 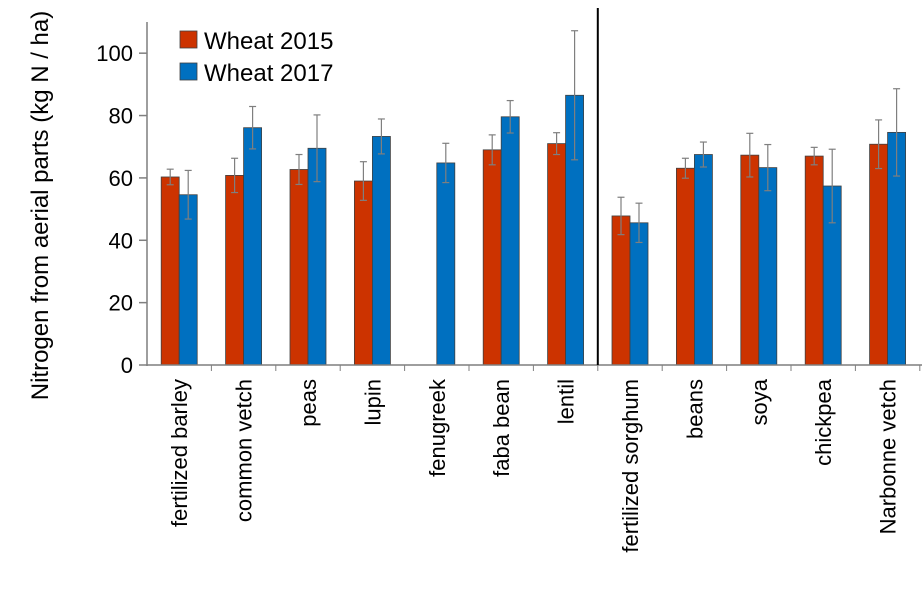 I want to click on category-label: lentil, so click(x=566, y=401).